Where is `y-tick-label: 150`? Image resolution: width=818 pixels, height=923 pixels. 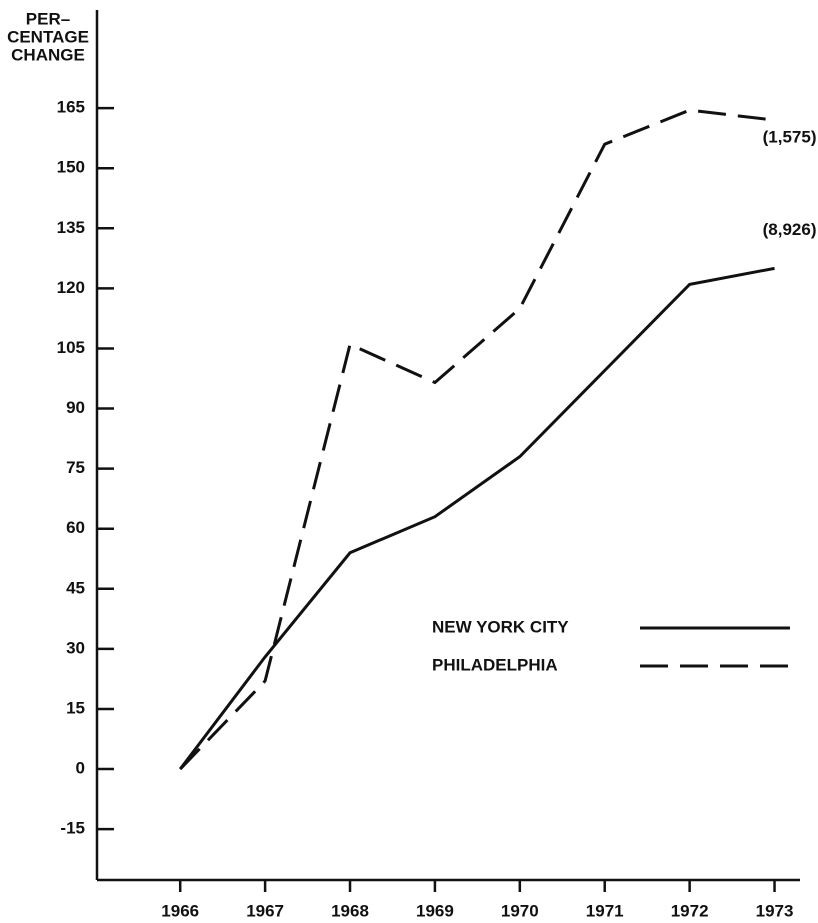
y-tick-label: 150 is located at coordinates (71, 167).